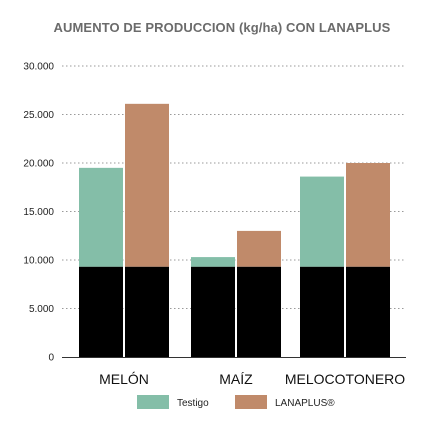 The height and width of the screenshot is (430, 444). I want to click on y-tick-label: 25.000, so click(38, 115).